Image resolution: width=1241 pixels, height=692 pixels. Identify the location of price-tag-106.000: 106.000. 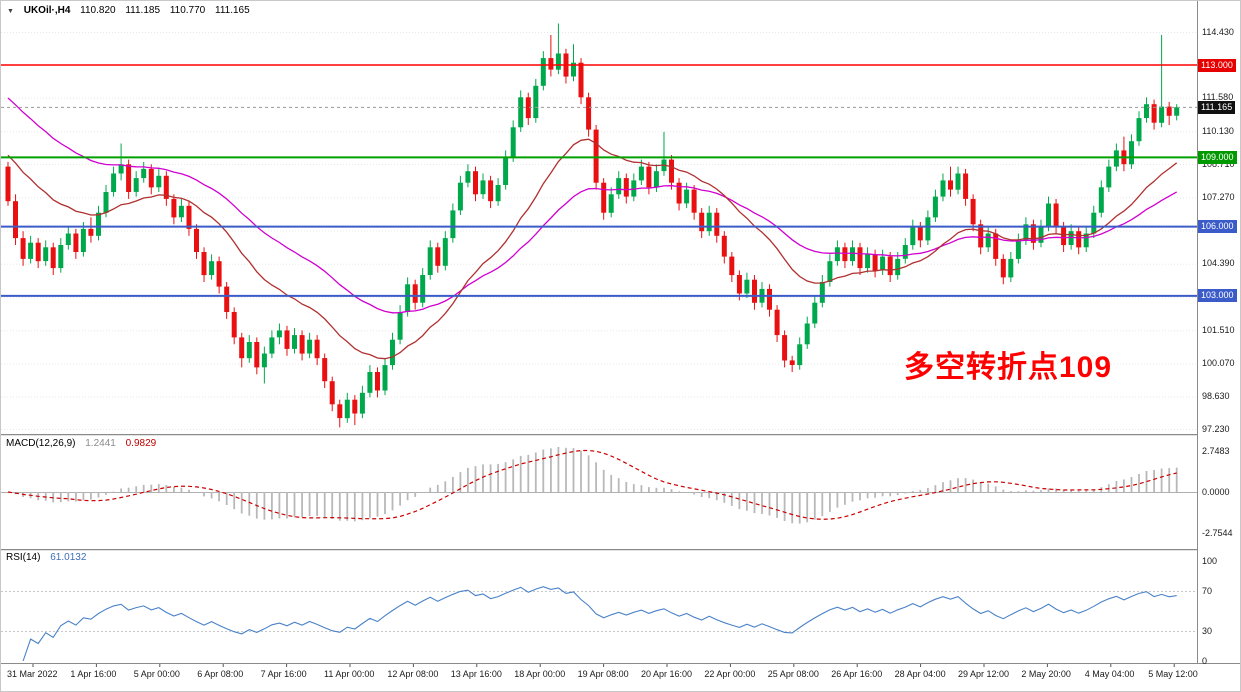
(1217, 227).